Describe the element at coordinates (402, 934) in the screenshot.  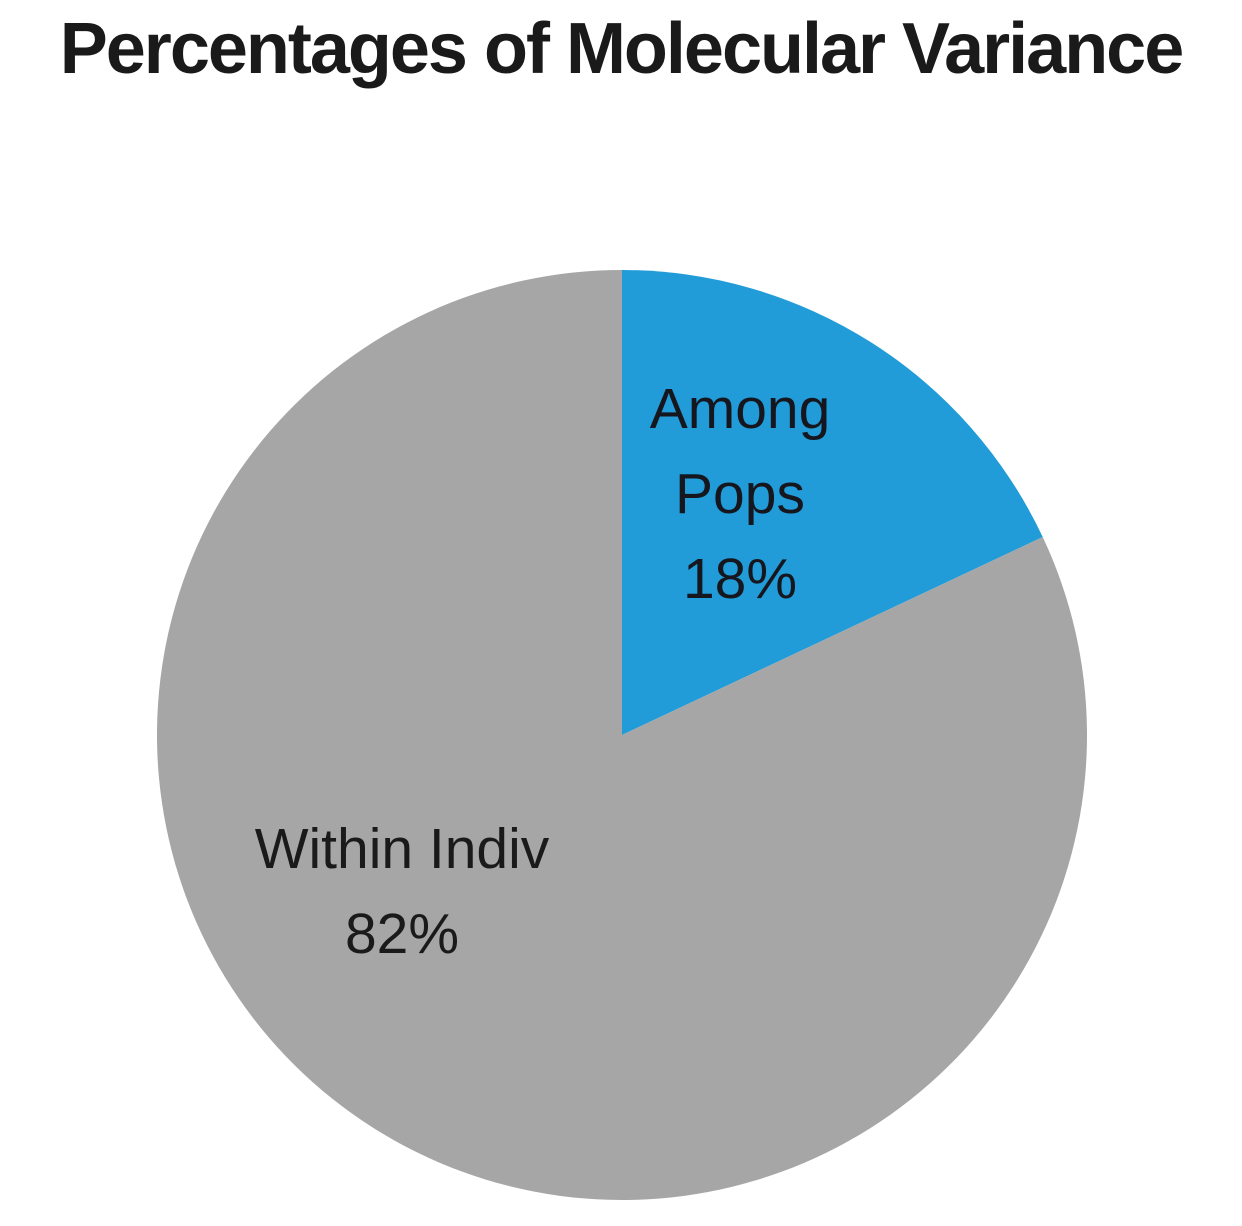
I see `slice-pct-label: 82%` at that location.